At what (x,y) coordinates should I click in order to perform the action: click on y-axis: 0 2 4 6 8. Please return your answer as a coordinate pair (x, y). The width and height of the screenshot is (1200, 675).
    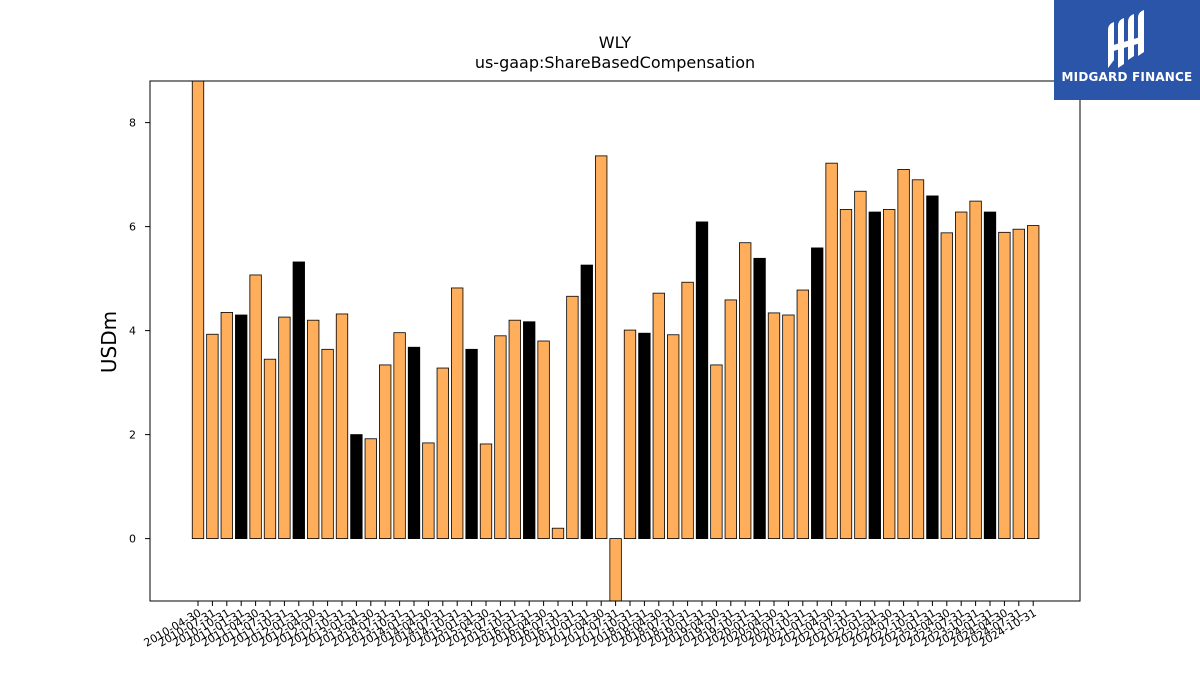
    Looking at the image, I should click on (139, 331).